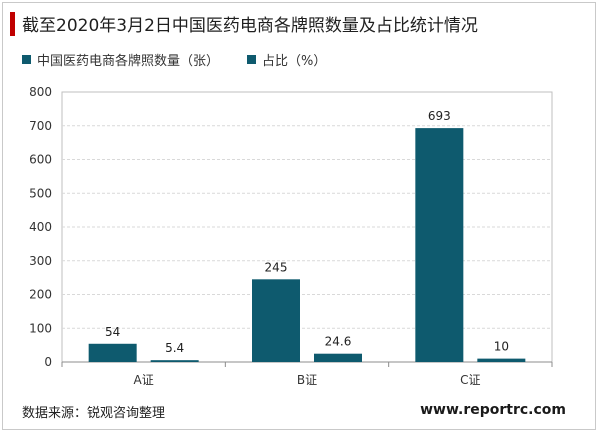  Describe the element at coordinates (40, 227) in the screenshot. I see `y-tick-label: 400` at that location.